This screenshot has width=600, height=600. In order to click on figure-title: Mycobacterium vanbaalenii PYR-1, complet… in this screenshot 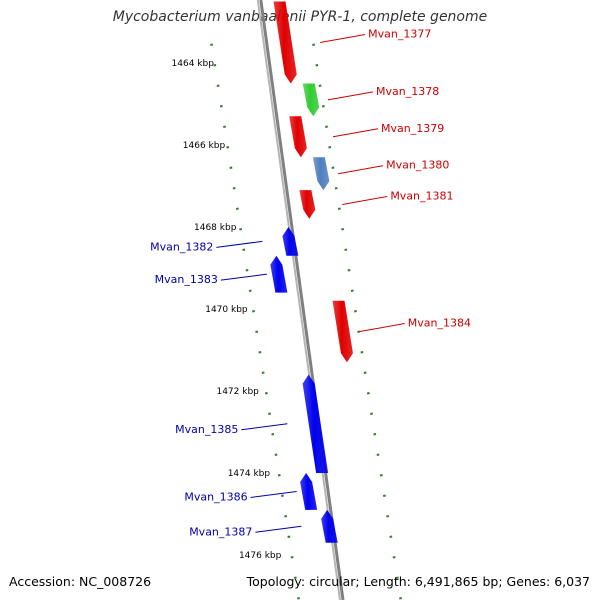, I will do `click(300, 17)`.